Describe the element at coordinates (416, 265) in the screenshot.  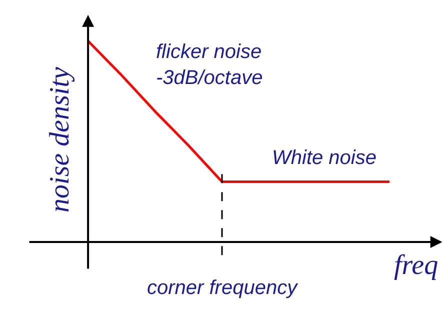
I see `x-axis-title: freq` at that location.